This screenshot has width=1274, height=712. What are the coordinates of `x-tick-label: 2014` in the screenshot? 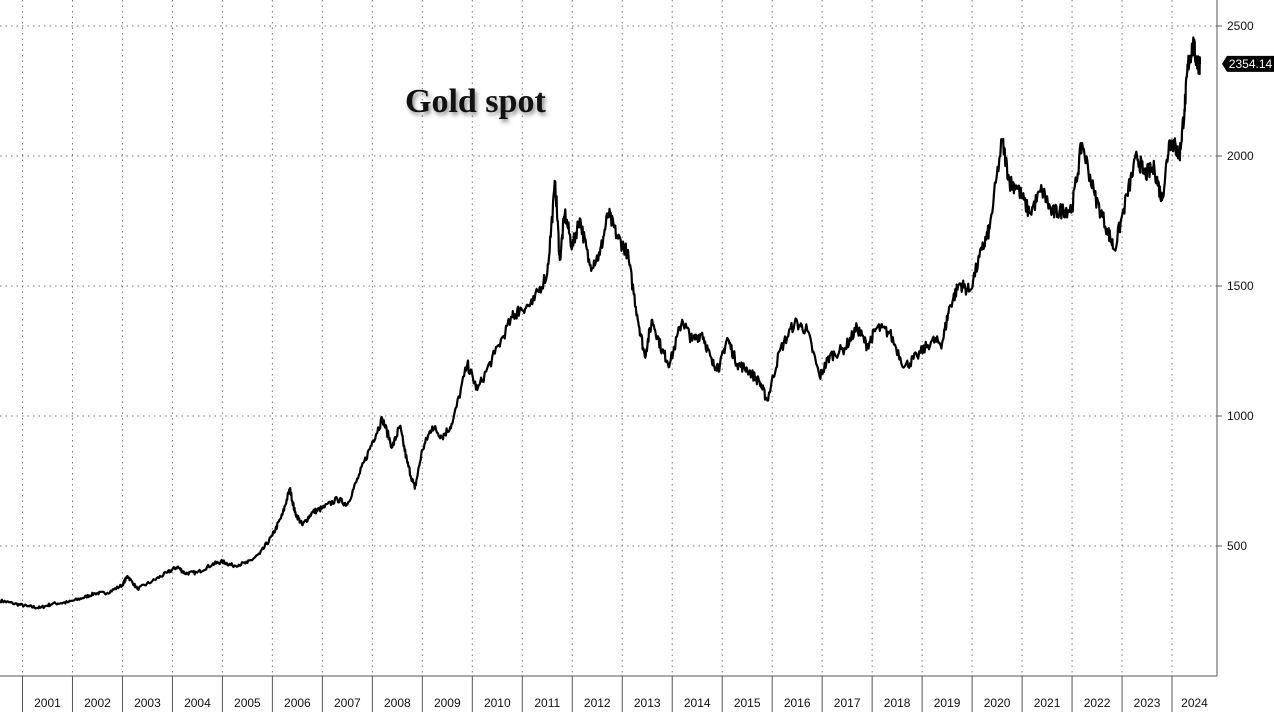 It's located at (697, 703).